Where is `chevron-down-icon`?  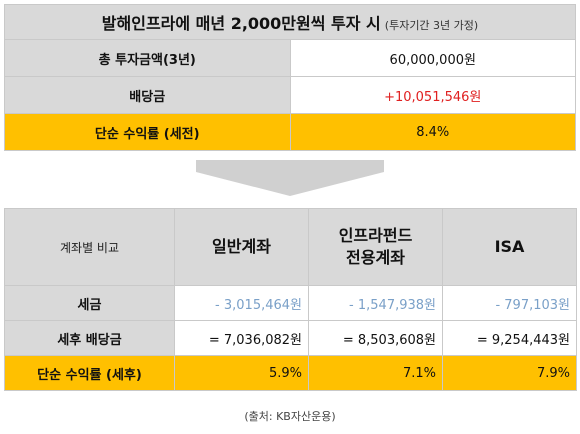 chevron-down-icon is located at coordinates (290, 178).